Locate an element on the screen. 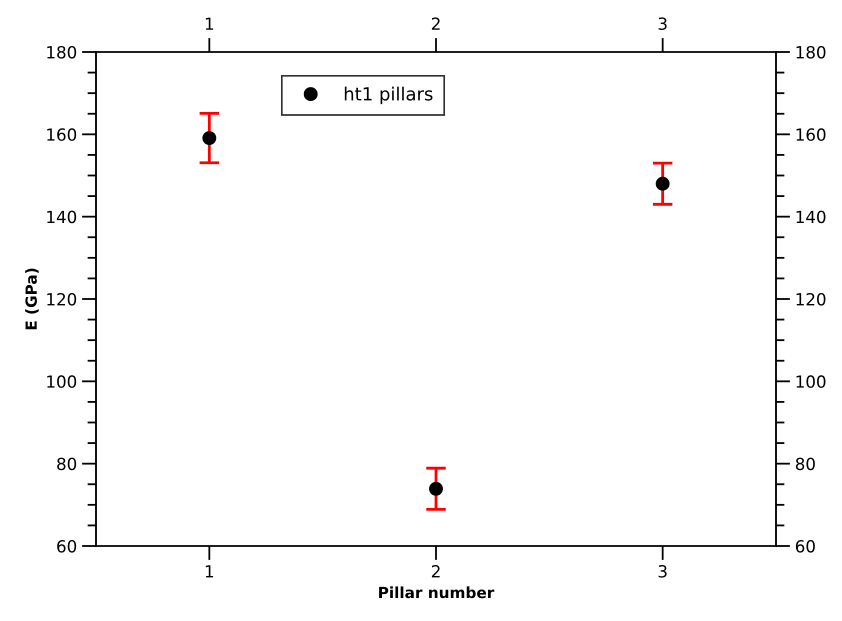  y-tick-label: 180 is located at coordinates (61, 52).